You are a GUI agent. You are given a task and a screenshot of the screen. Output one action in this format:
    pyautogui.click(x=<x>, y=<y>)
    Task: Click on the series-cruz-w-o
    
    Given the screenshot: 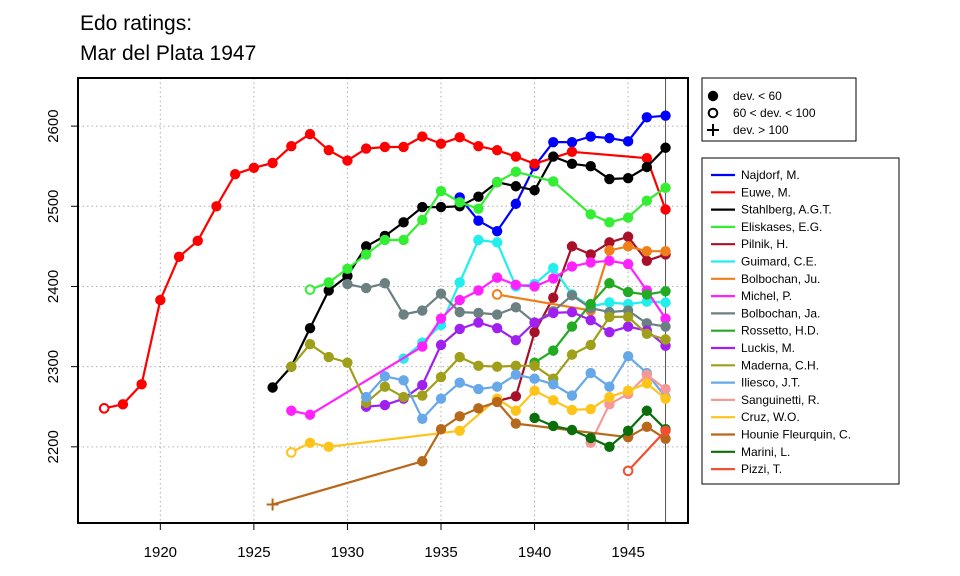 What is the action you would take?
    pyautogui.click(x=478, y=418)
    